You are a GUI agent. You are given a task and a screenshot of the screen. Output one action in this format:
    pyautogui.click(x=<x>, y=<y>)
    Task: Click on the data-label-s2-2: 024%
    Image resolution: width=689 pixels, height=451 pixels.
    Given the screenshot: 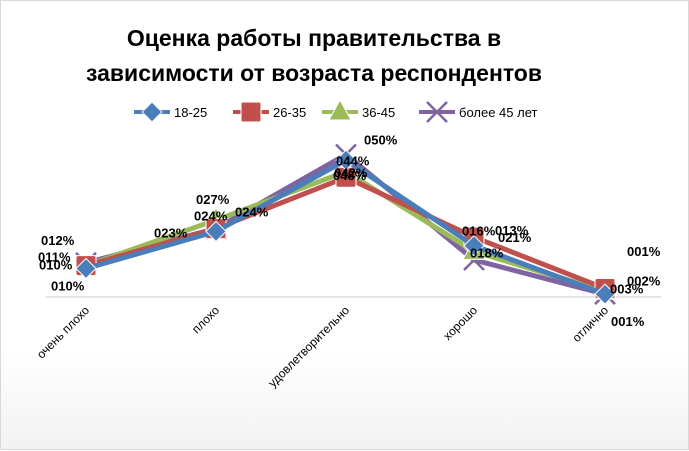 What is the action you would take?
    pyautogui.click(x=211, y=216)
    